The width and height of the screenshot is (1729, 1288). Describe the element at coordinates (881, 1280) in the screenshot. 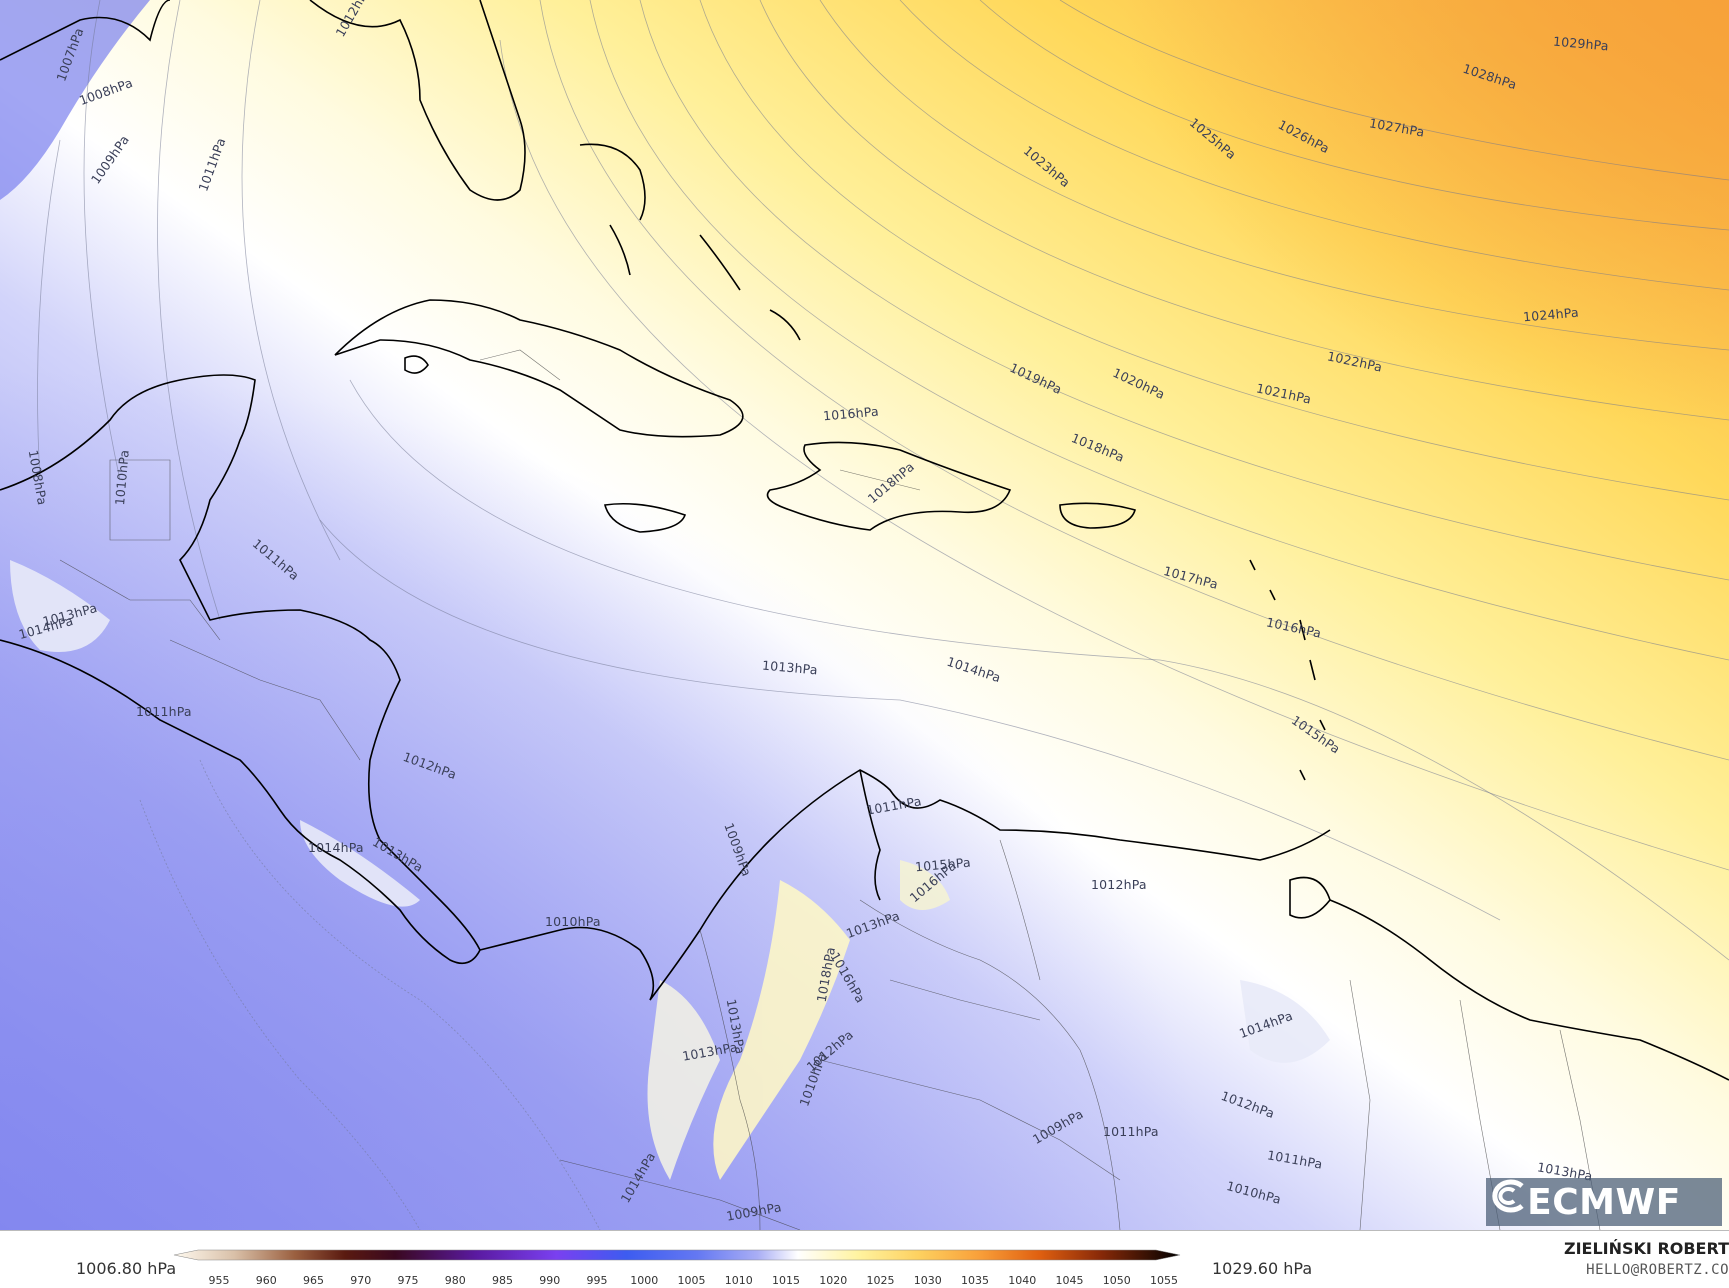

I see `colorbar-tick-label: 1025` at that location.